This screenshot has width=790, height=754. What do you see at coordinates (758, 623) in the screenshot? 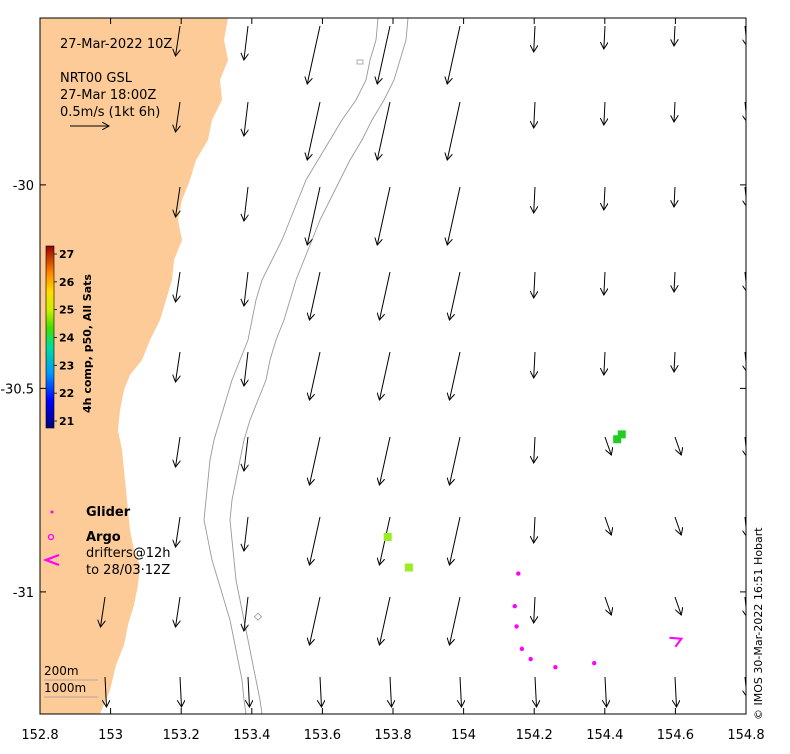
I see `credit-text: © IMOS 30-Mar-2022 16:51 Hobart` at bounding box center [758, 623].